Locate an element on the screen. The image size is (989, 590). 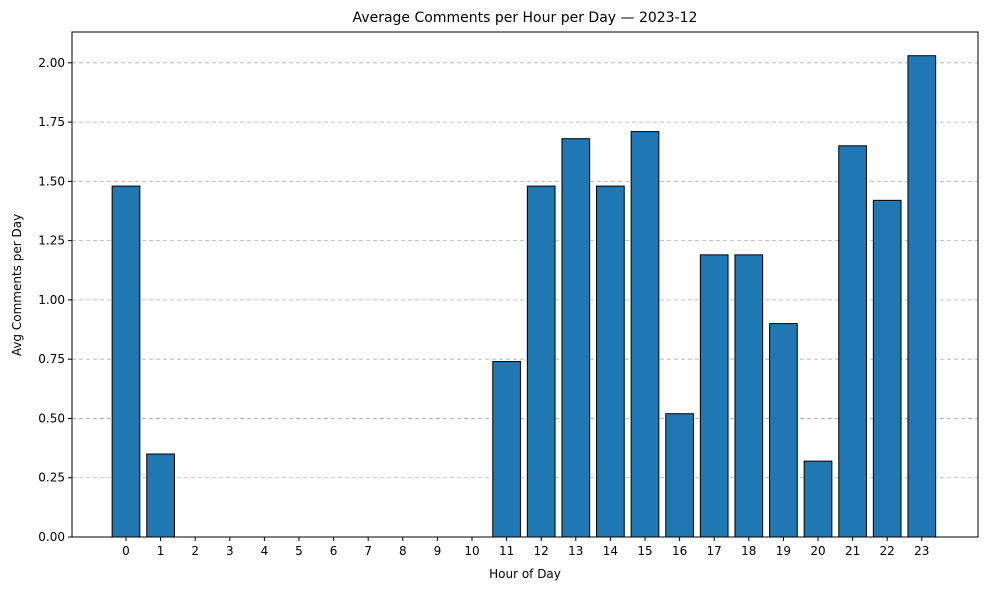
y-tick-label: 0.25 is located at coordinates (51, 478).